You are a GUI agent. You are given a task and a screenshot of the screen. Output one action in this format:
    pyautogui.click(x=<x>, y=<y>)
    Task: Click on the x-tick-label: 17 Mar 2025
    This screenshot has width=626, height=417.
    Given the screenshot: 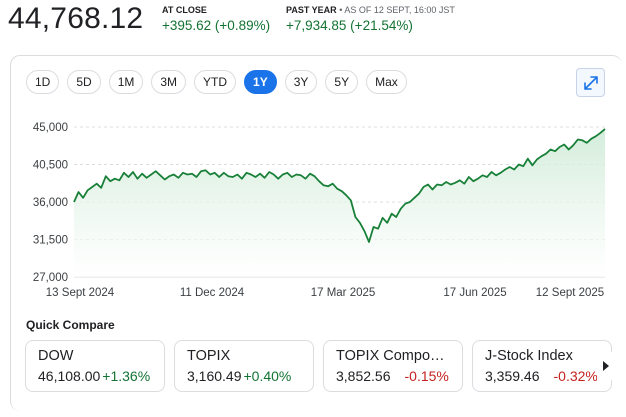 What is the action you would take?
    pyautogui.click(x=343, y=293)
    